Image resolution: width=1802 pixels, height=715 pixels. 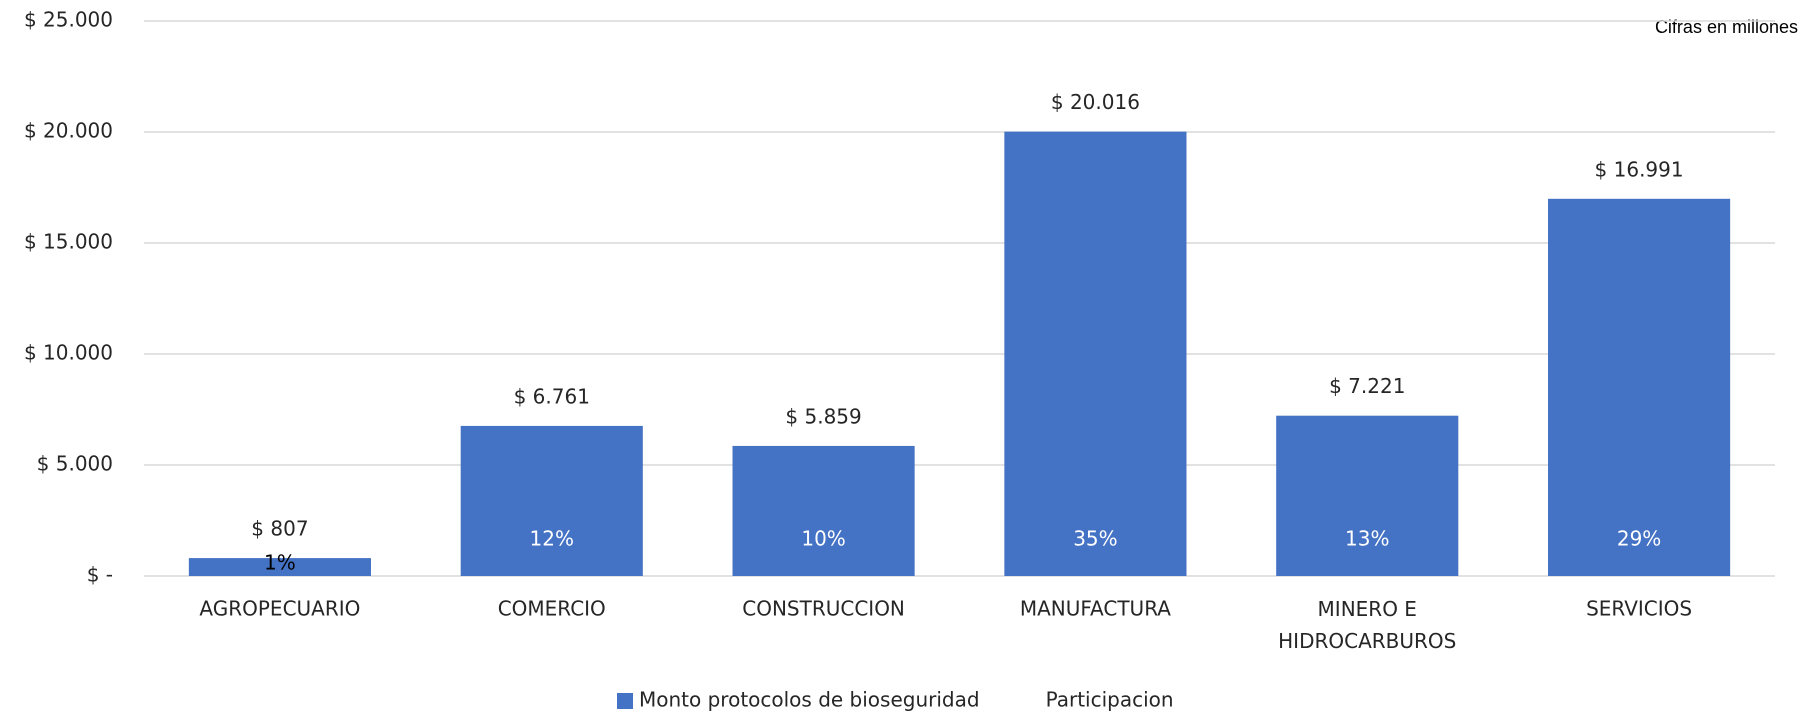 What do you see at coordinates (552, 539) in the screenshot?
I see `share-label: 12%` at bounding box center [552, 539].